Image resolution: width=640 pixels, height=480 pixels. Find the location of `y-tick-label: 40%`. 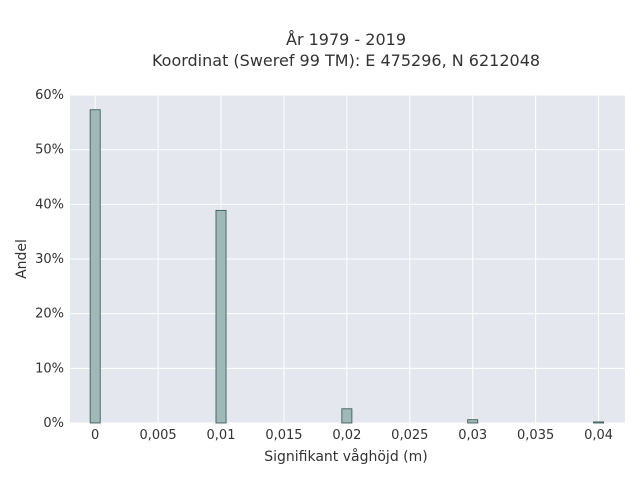

y-tick-label: 40% is located at coordinates (49, 204).